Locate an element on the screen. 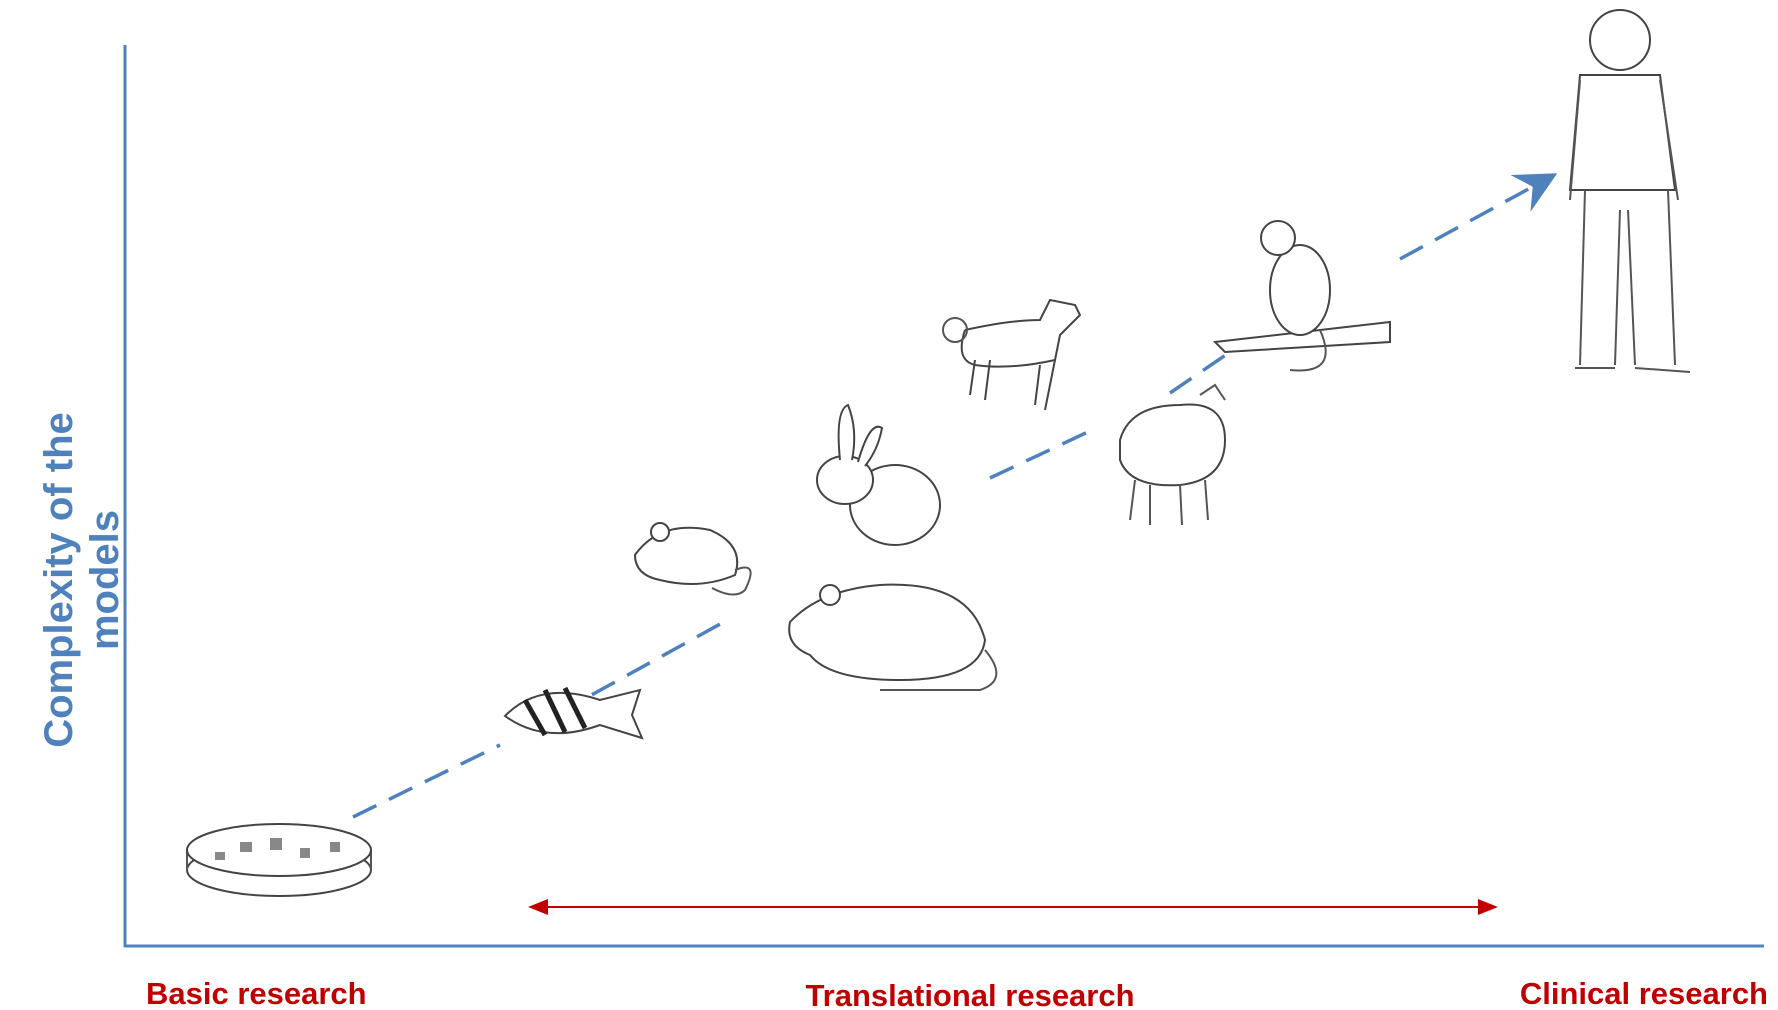  monkey is located at coordinates (1301, 296).